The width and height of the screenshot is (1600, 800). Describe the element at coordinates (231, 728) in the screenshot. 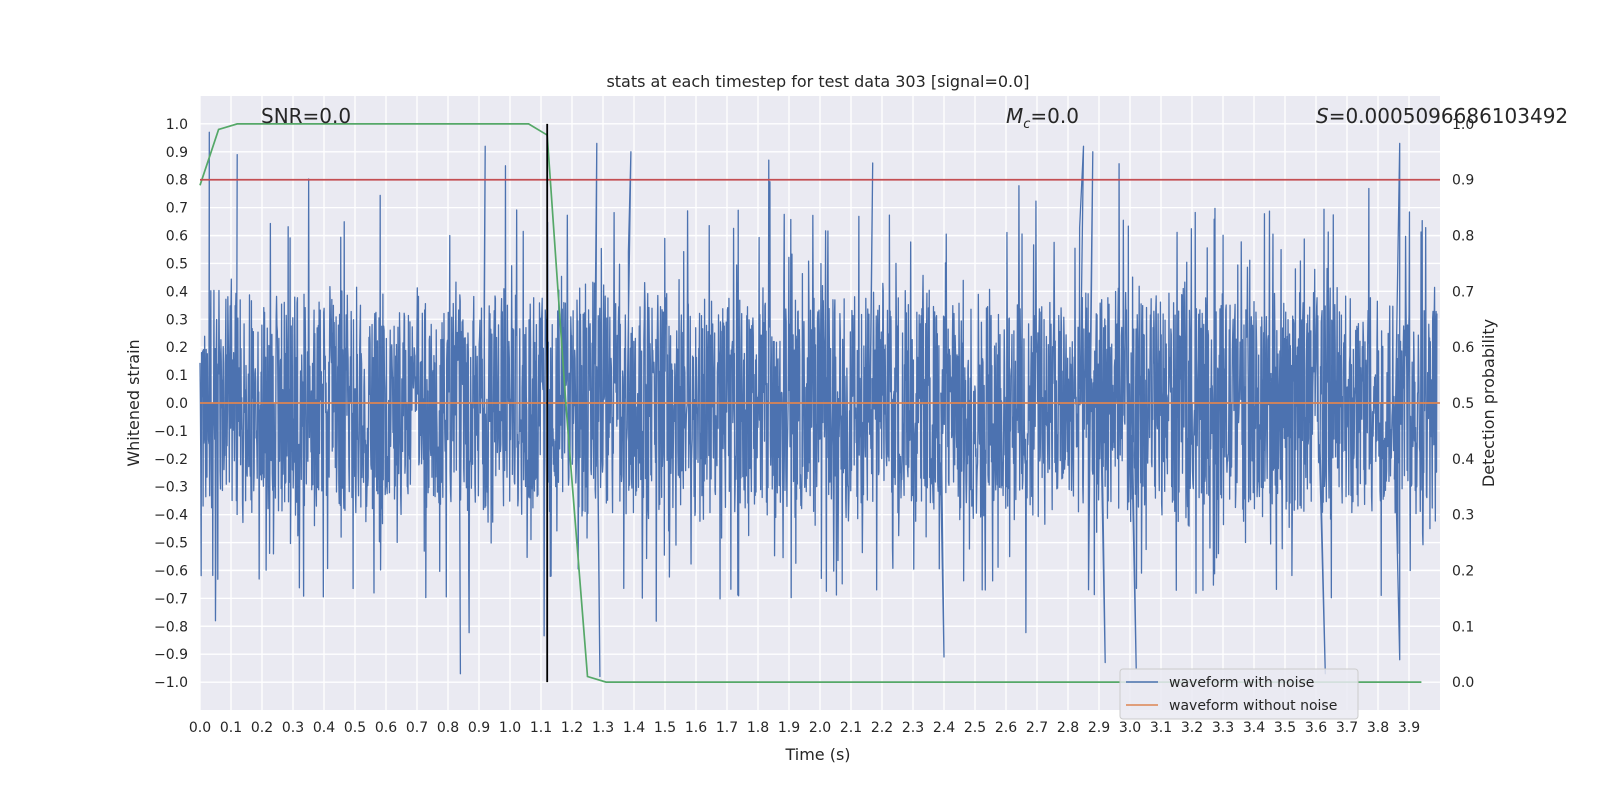

I see `x-tick-label: 0.1` at that location.